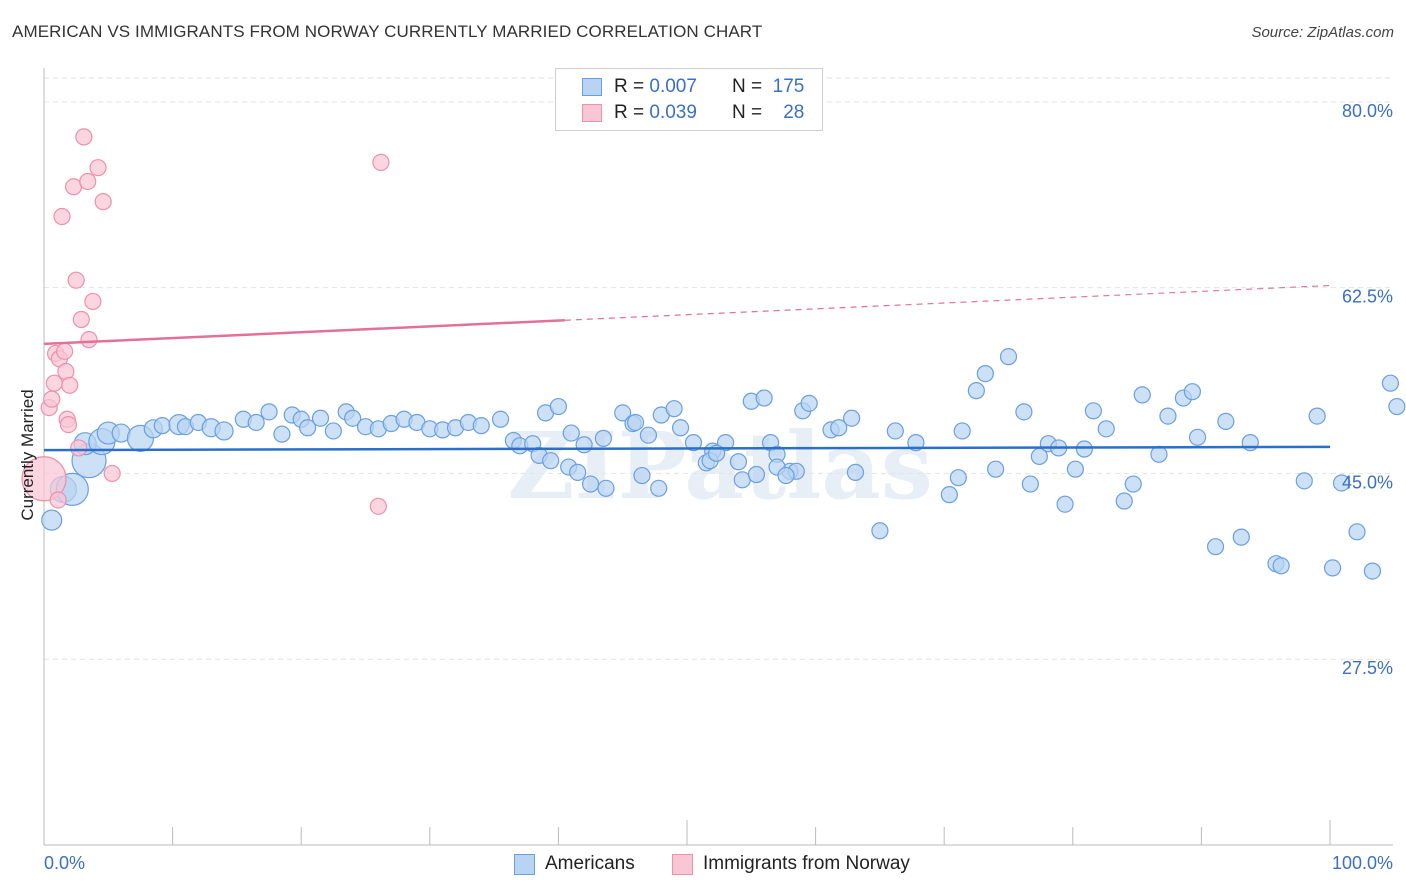 This screenshot has height=892, width=1406. What do you see at coordinates (1367, 482) in the screenshot?
I see `y-tick-label: 45.0%` at bounding box center [1367, 482].